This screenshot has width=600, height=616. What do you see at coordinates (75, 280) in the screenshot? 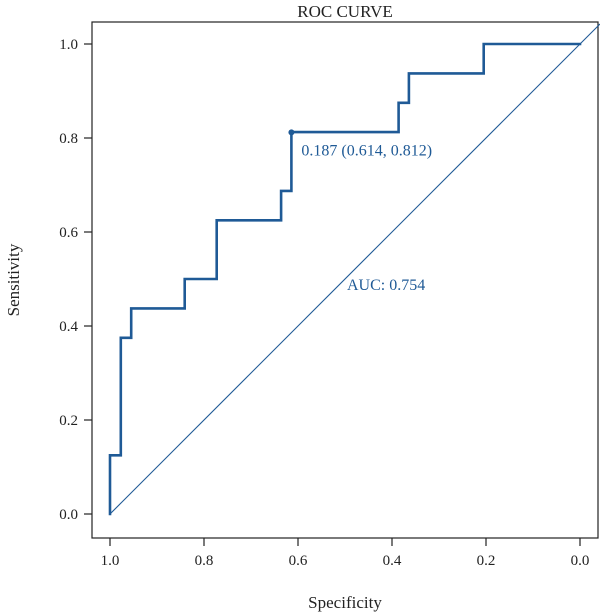
I see `y-axis: 0.0 0.2 0.4 0.6 0.8 1.0` at bounding box center [75, 280].